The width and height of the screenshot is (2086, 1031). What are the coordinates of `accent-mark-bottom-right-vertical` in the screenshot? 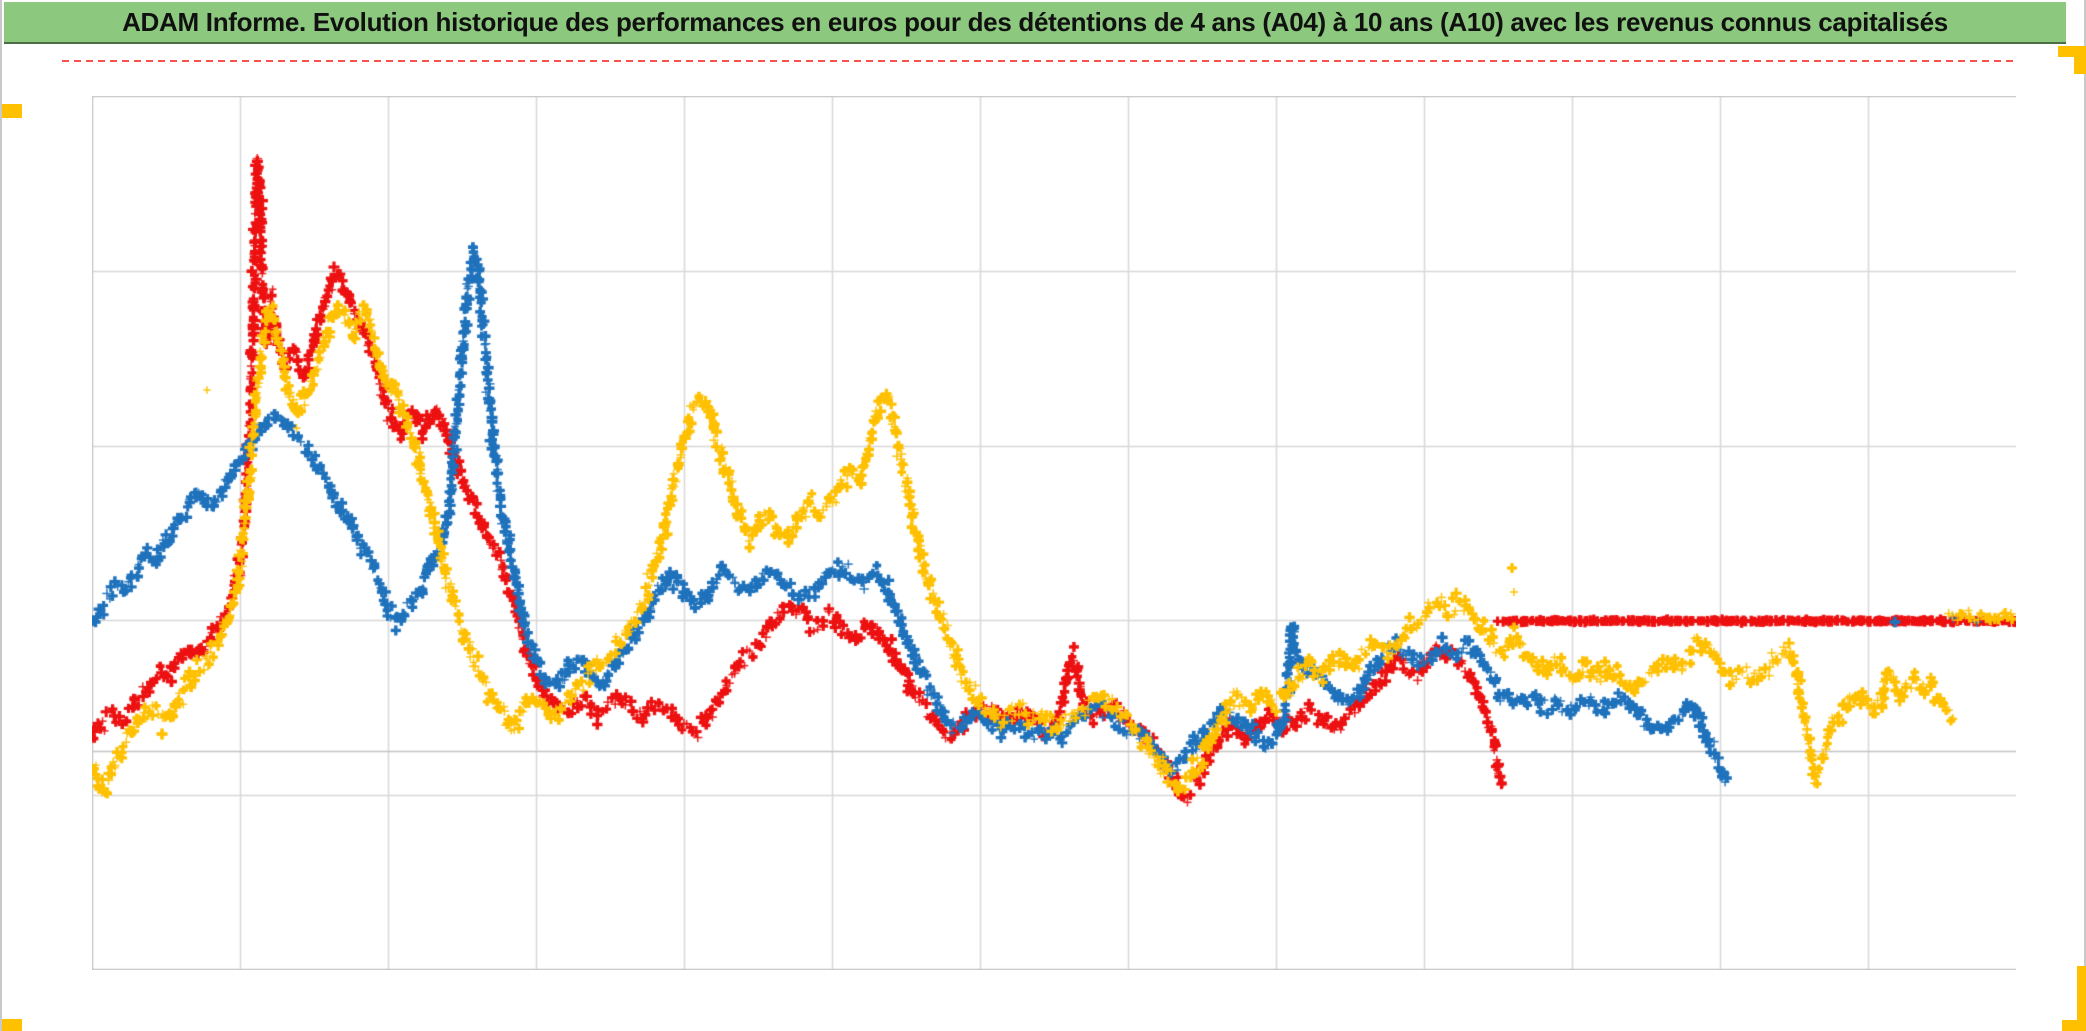 It's located at (2081, 998).